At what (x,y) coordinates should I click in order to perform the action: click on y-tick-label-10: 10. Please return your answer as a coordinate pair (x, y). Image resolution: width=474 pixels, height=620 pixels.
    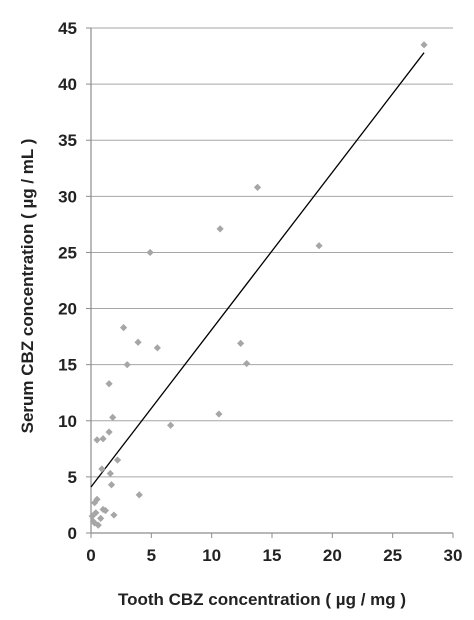
    Looking at the image, I should click on (67, 421).